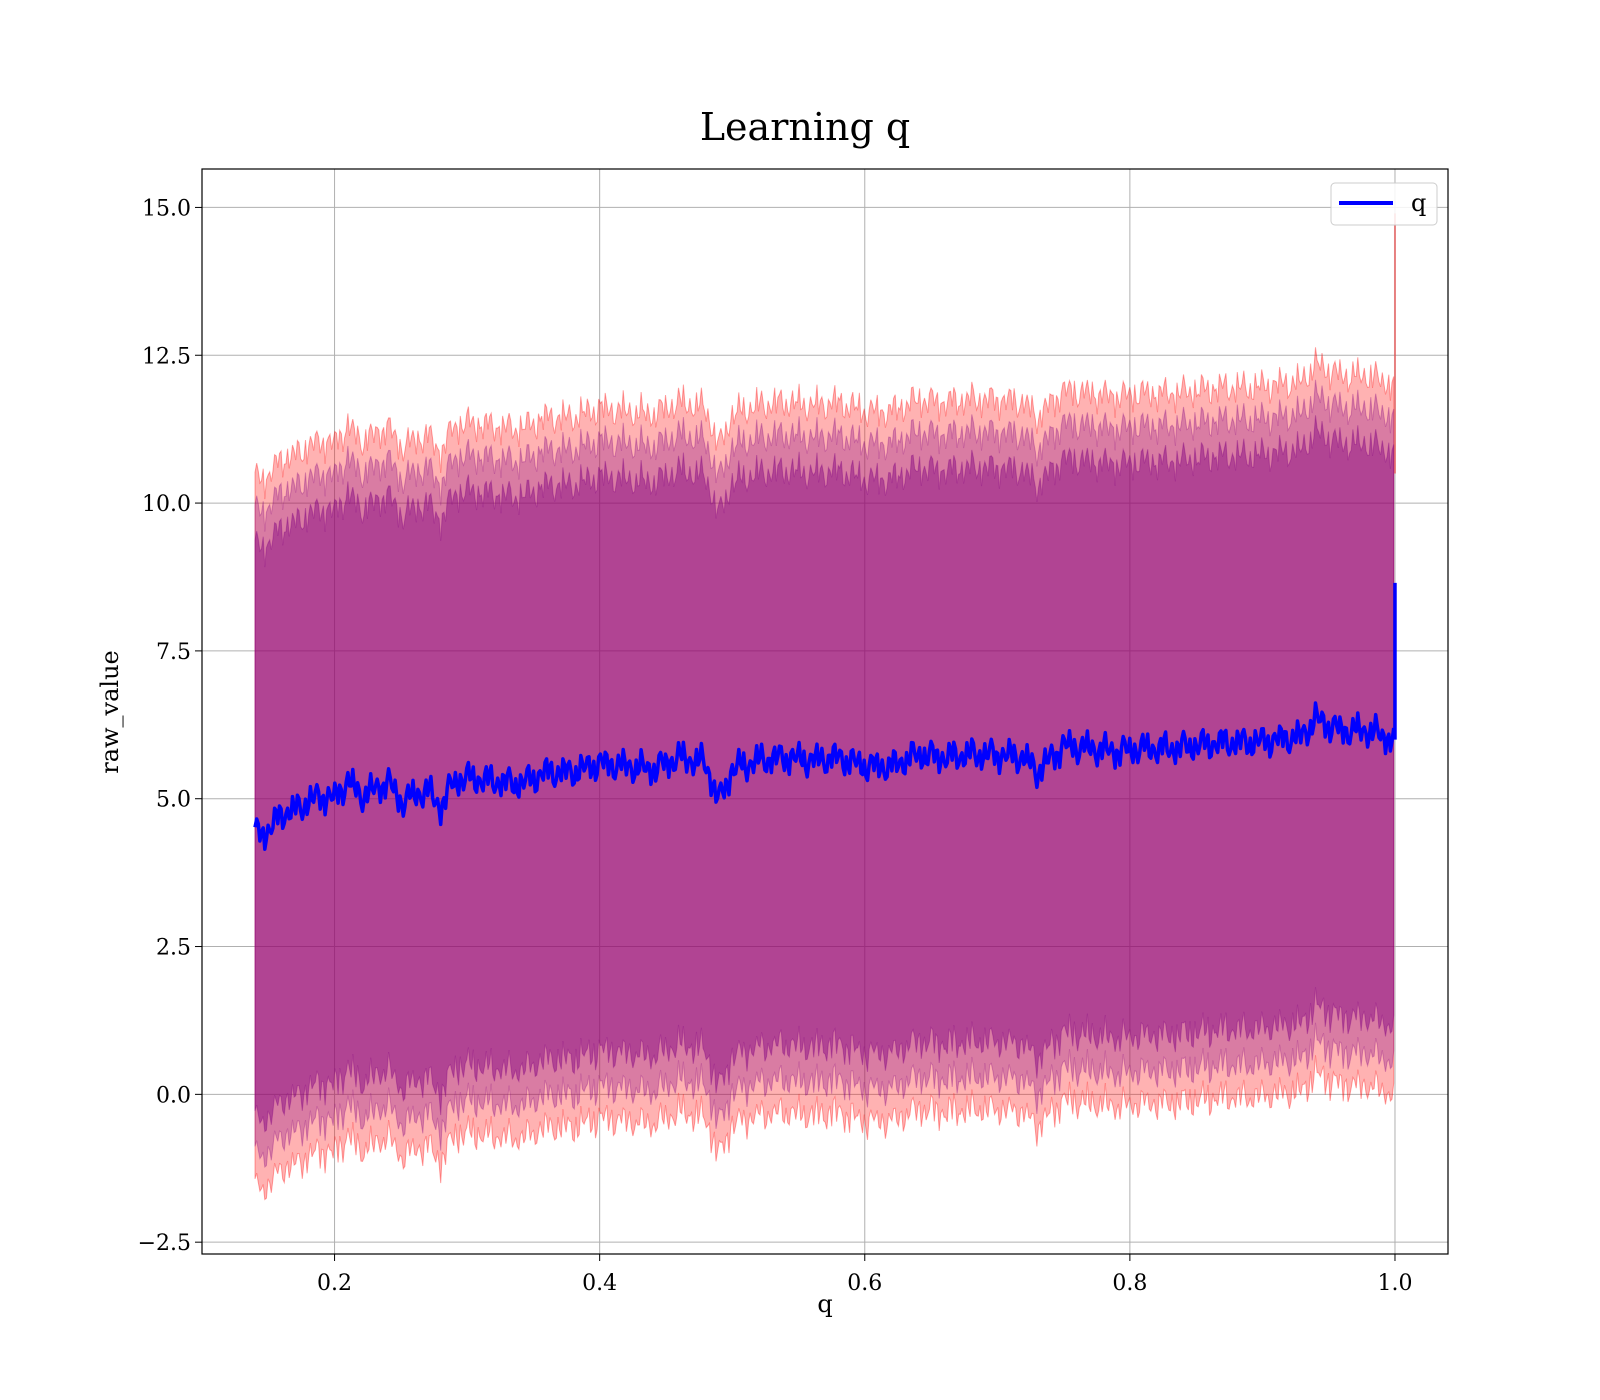 The width and height of the screenshot is (1600, 1400). What do you see at coordinates (1384, 204) in the screenshot?
I see `legend: q` at bounding box center [1384, 204].